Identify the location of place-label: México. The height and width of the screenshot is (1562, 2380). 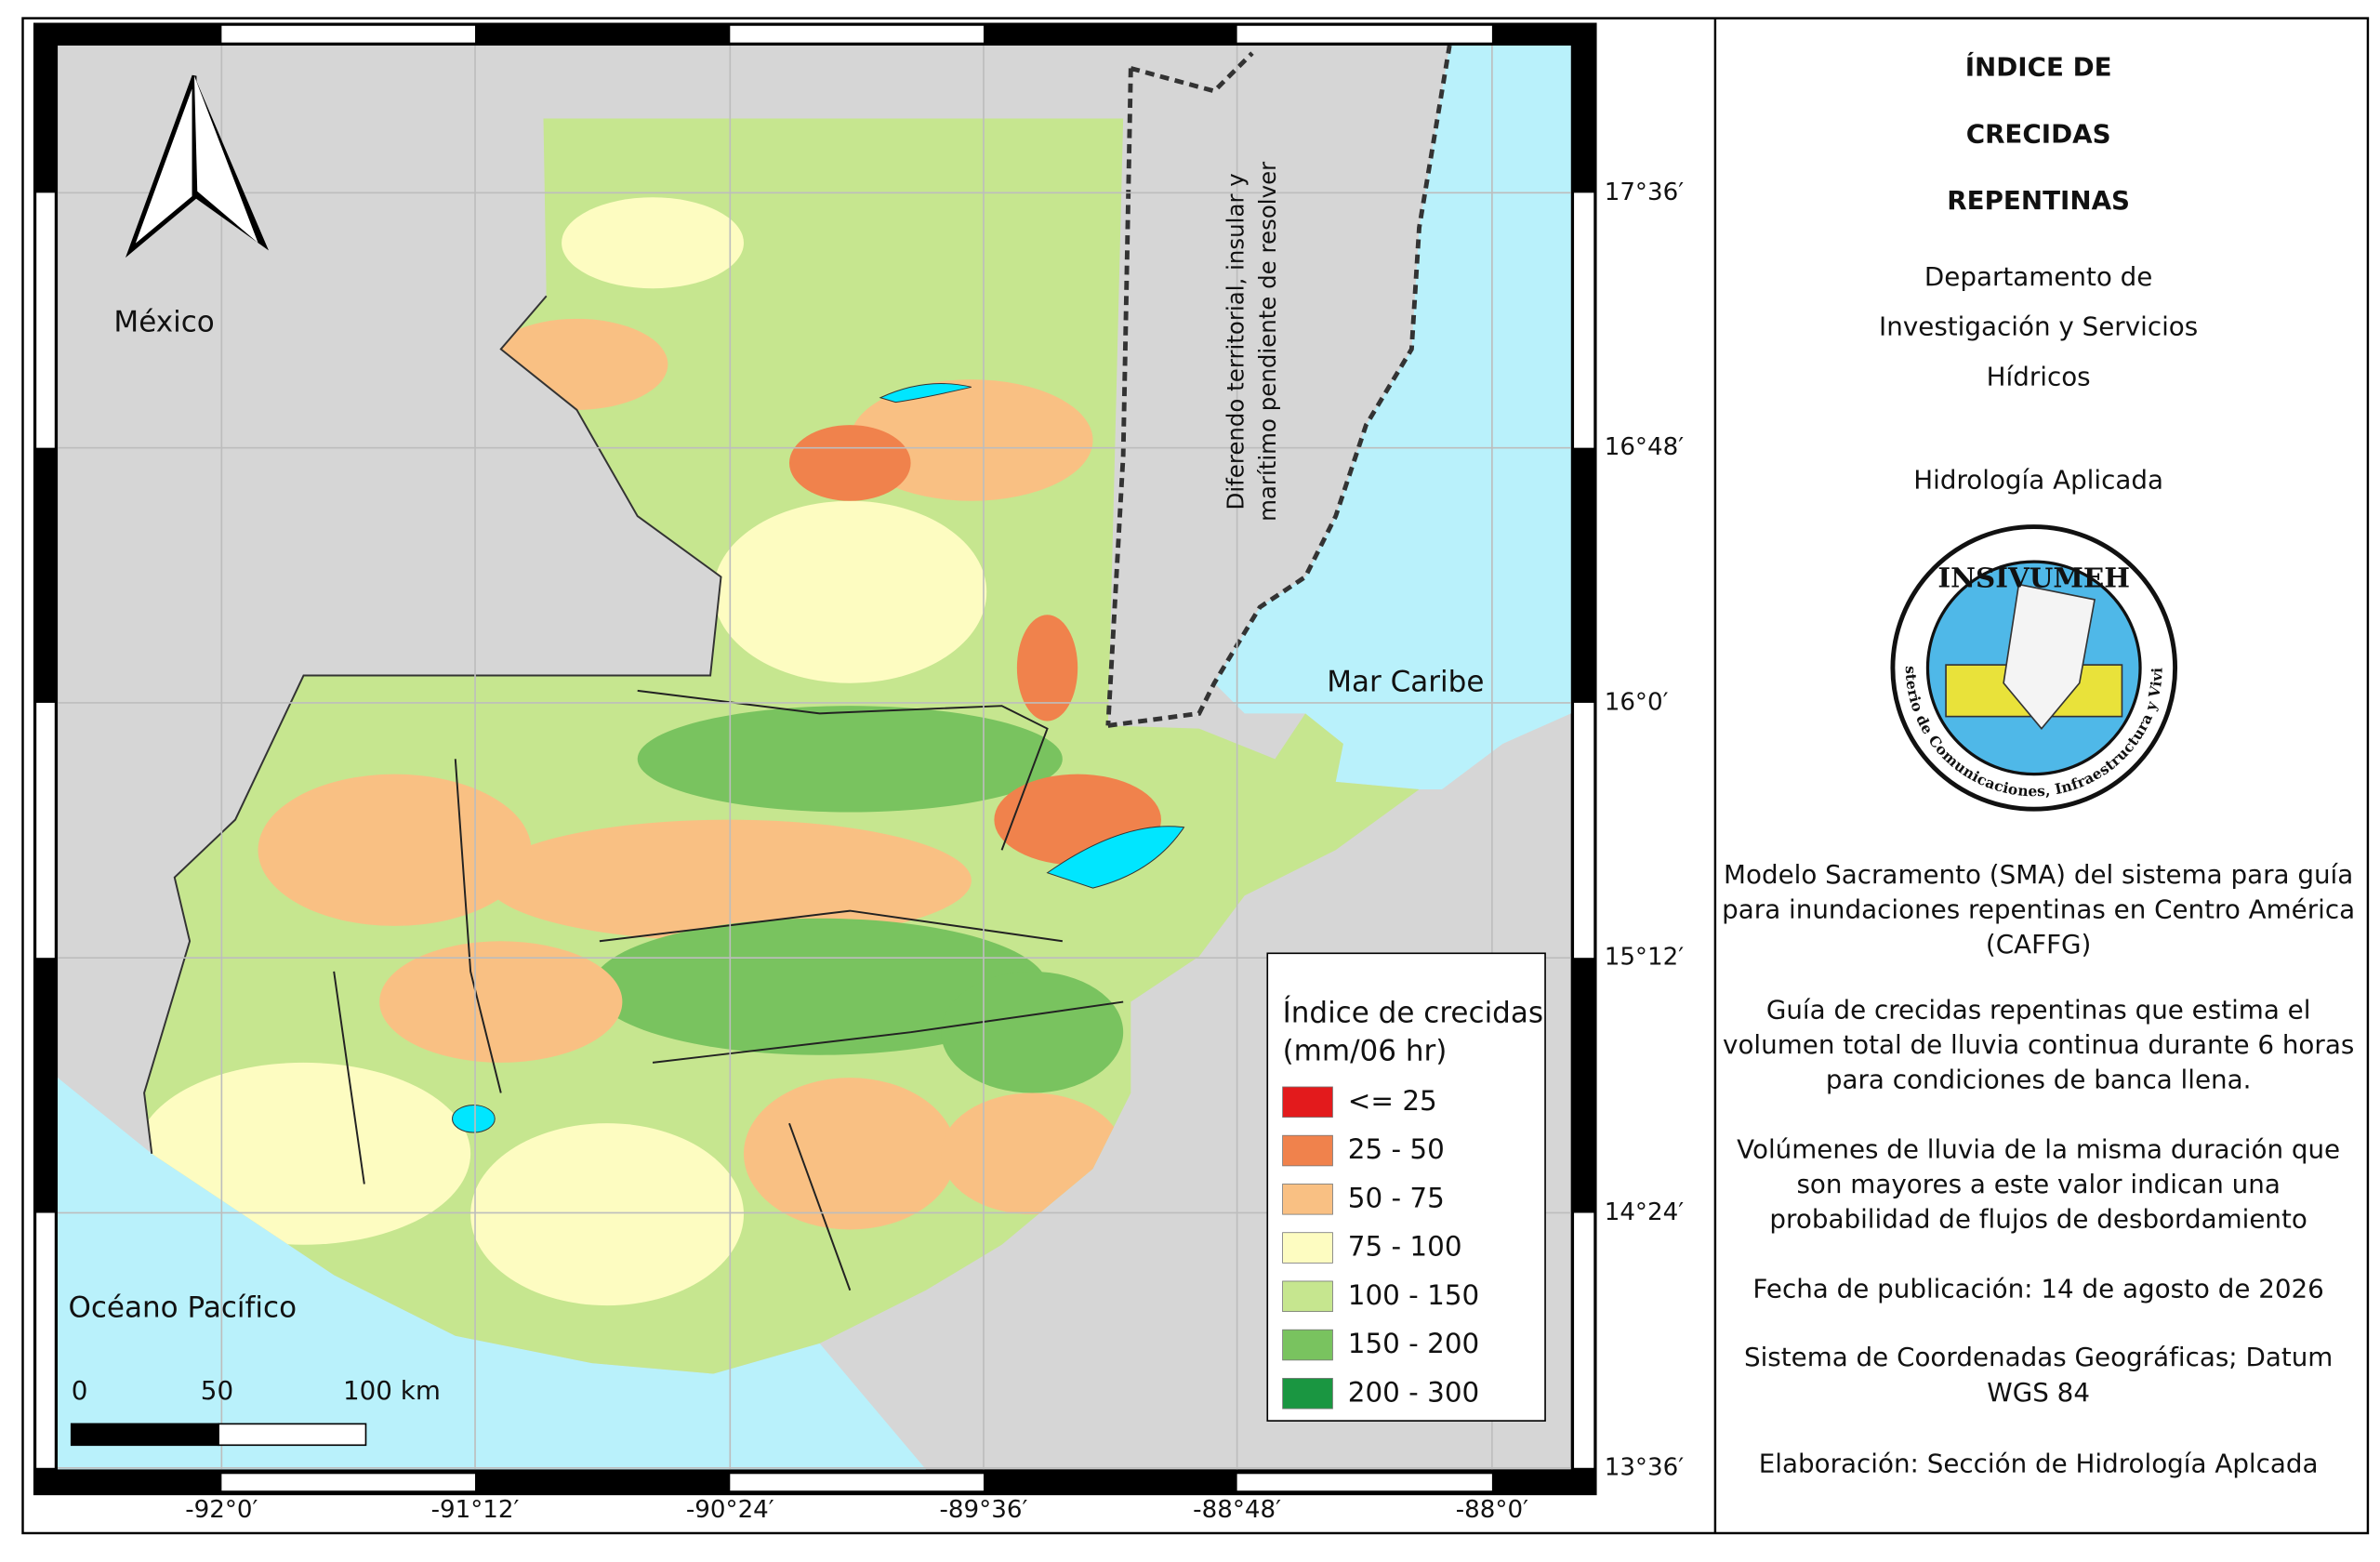
(163, 323).